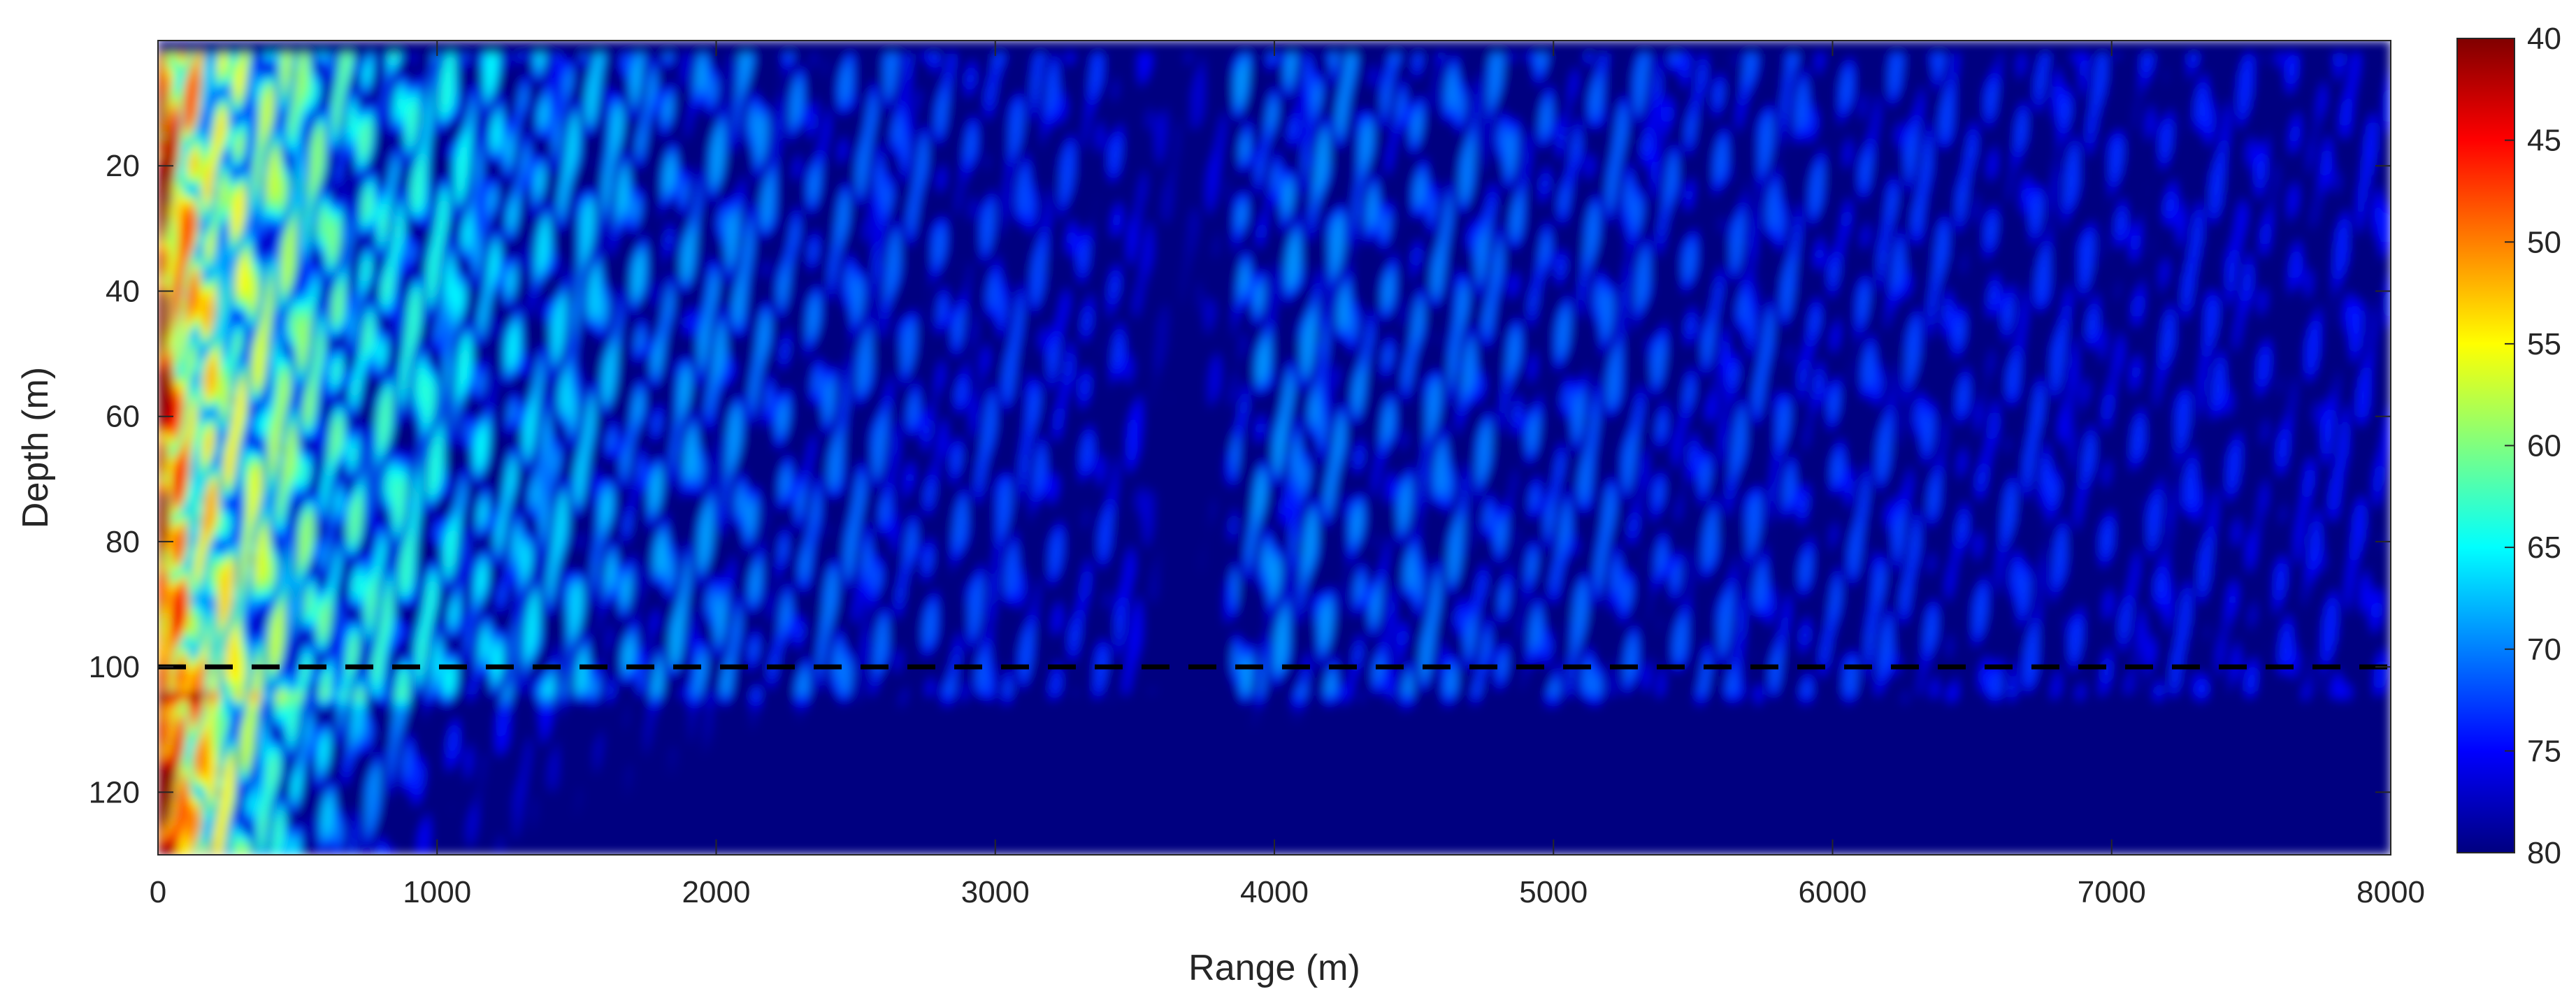  Describe the element at coordinates (2544, 242) in the screenshot. I see `colorbar-tick-label: 50` at that location.